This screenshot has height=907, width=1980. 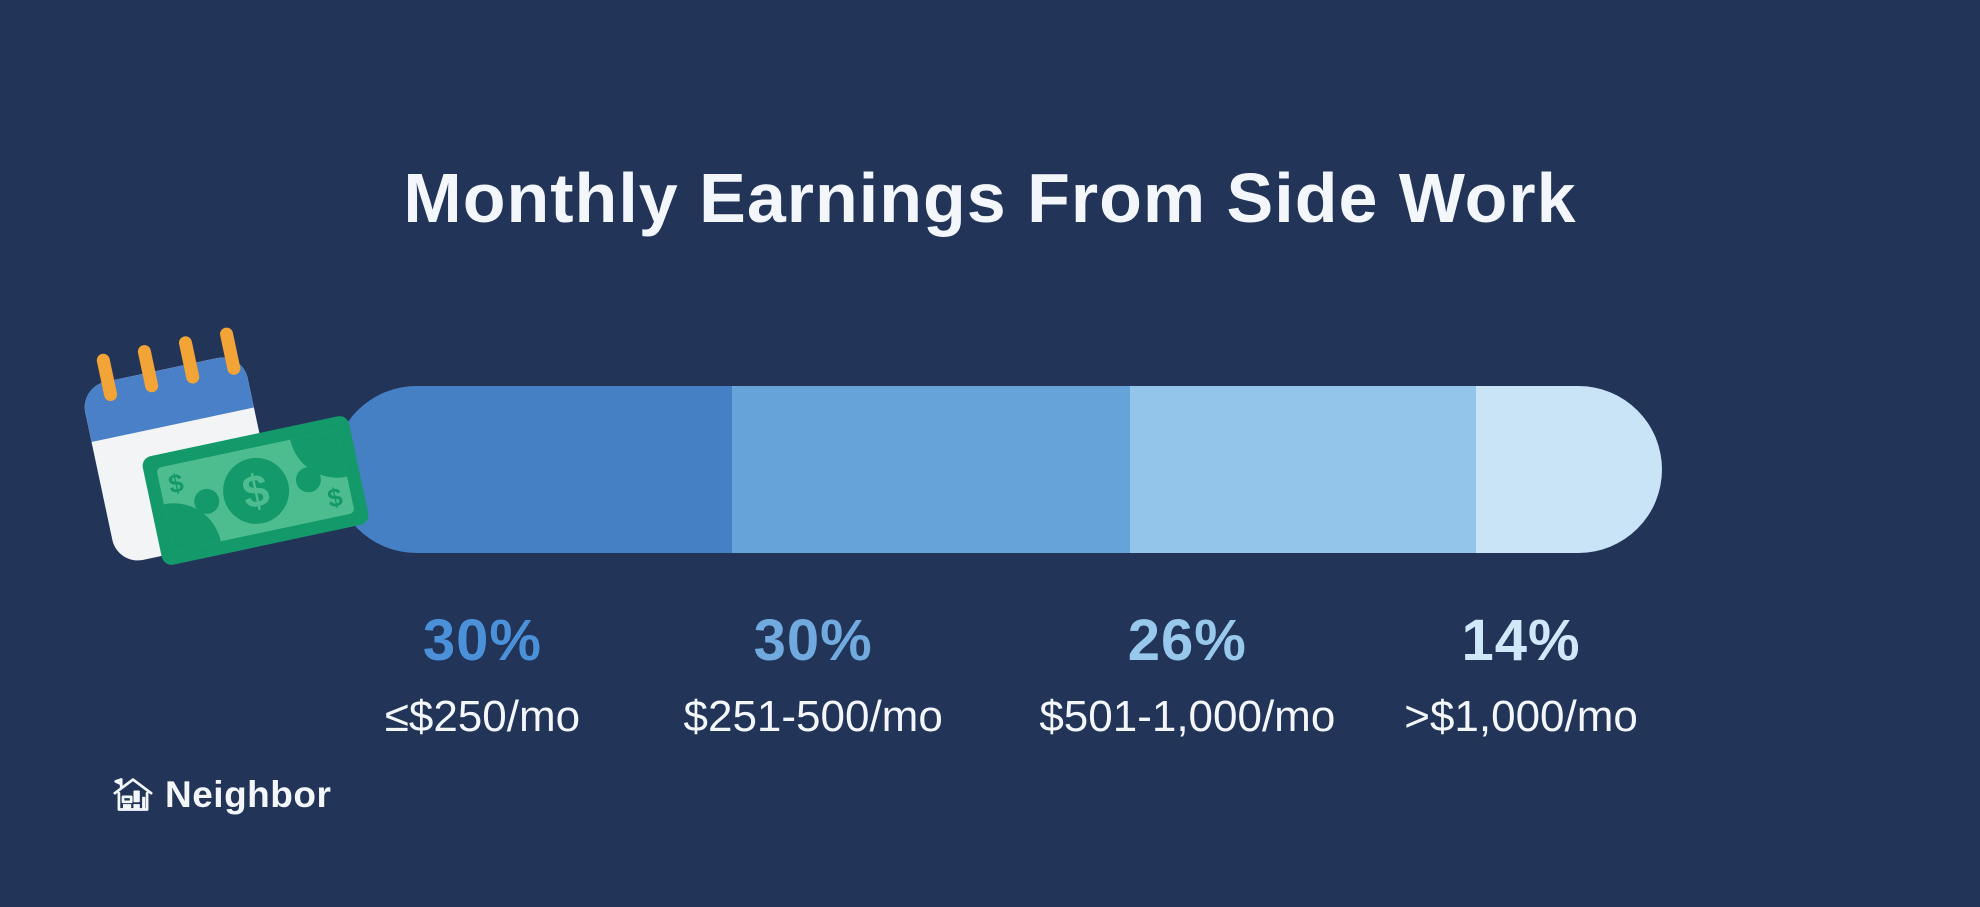 What do you see at coordinates (1187, 640) in the screenshot?
I see `percent-value: 26%` at bounding box center [1187, 640].